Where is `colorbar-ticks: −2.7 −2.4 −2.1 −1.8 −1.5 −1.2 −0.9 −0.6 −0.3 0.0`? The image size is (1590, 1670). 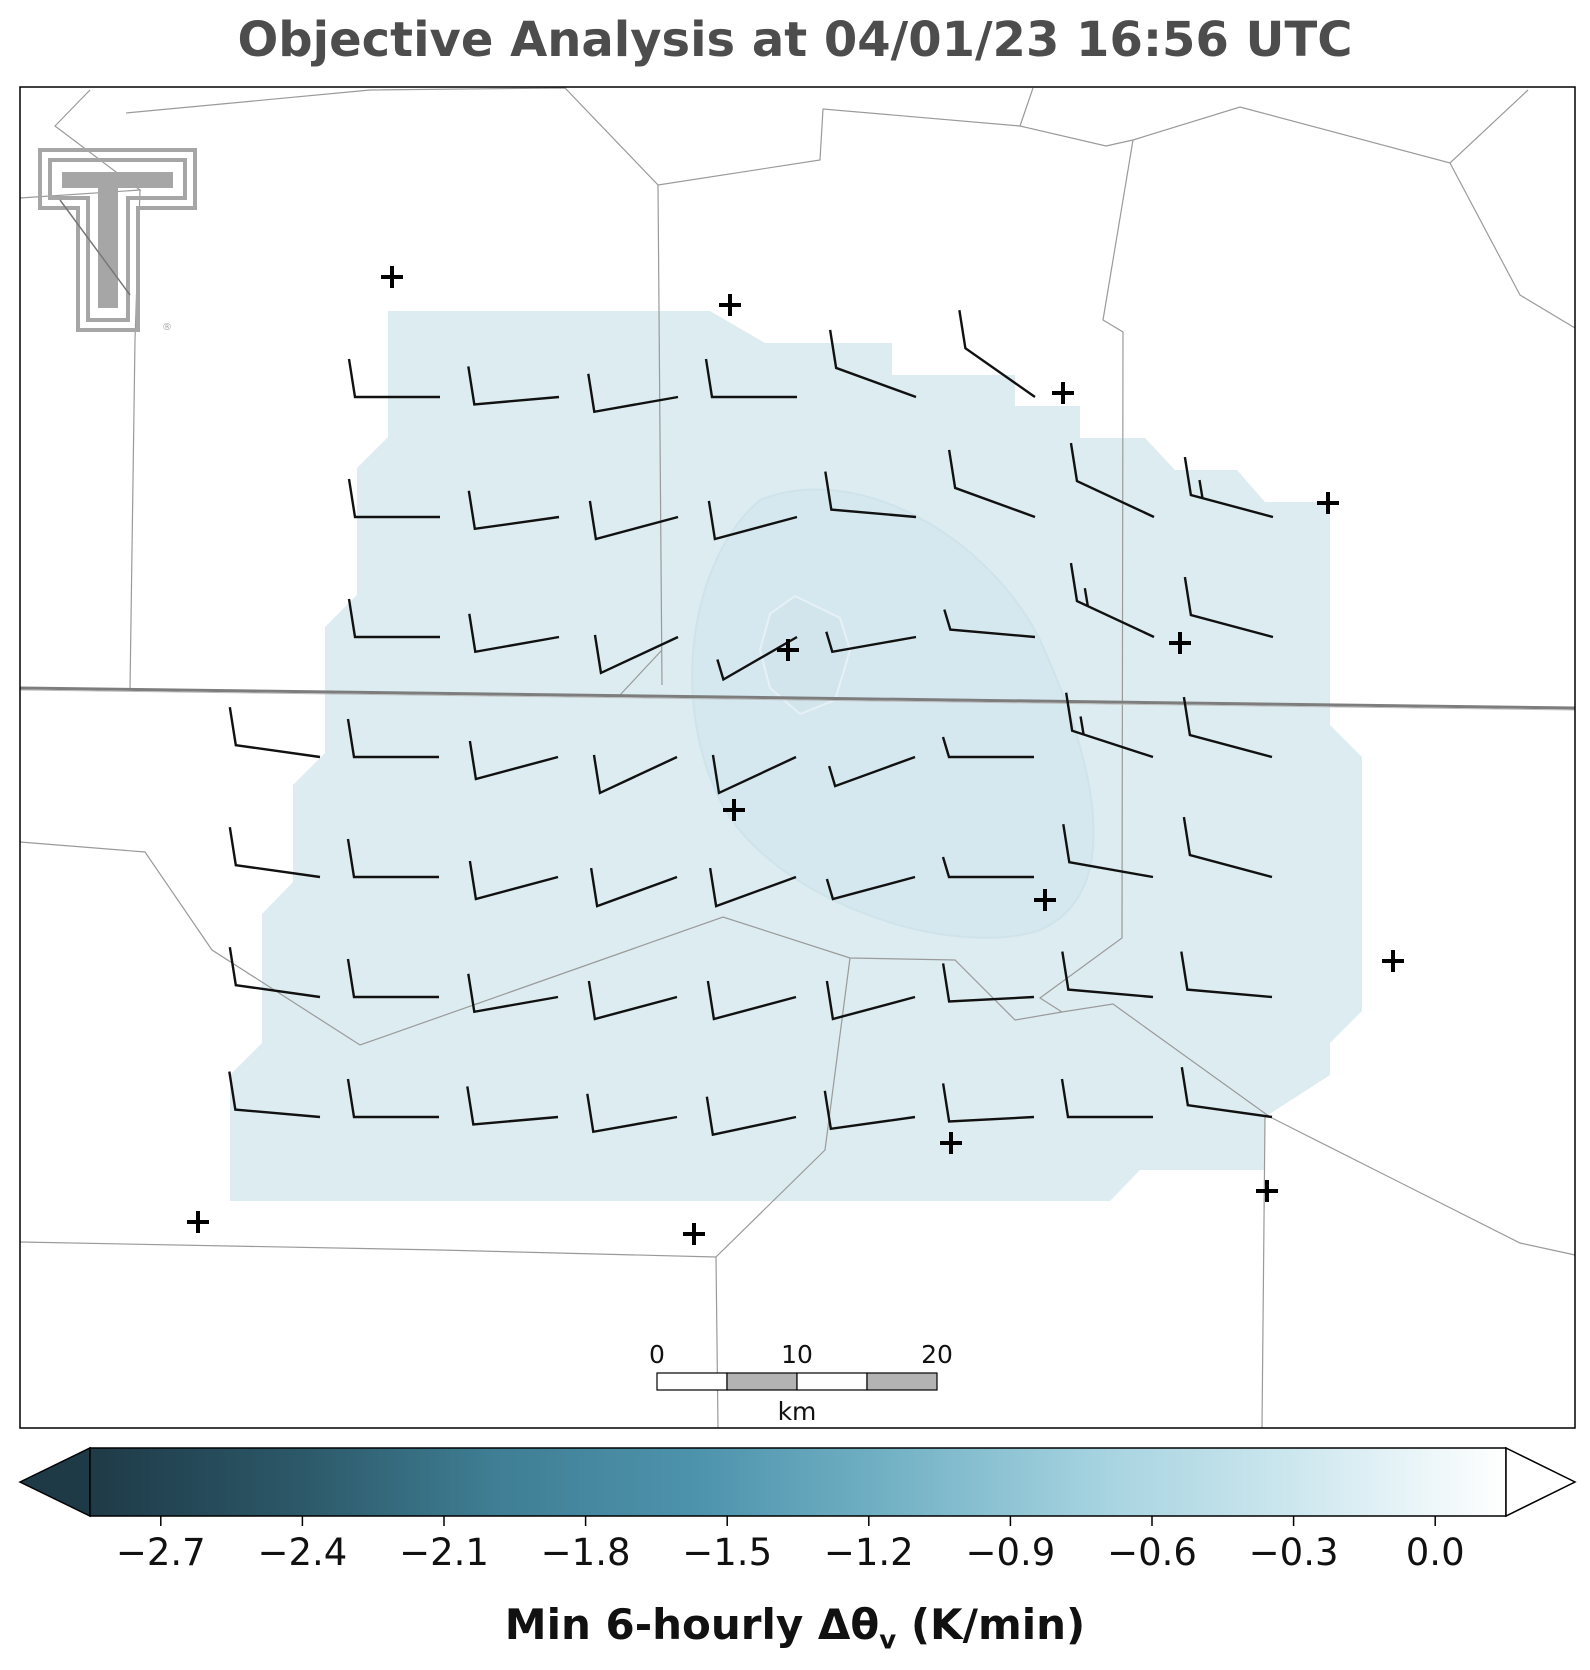 colorbar-ticks: −2.7 −2.4 −2.1 −1.8 −1.5 −1.2 −0.9 −0.6 −0.3 0.0 is located at coordinates (790, 1545).